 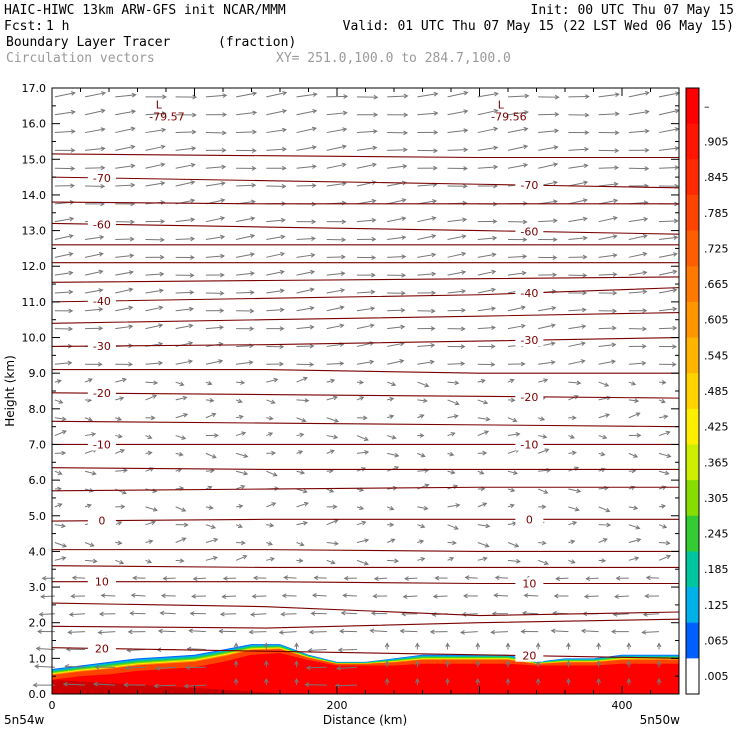 What do you see at coordinates (102, 301) in the screenshot?
I see `contour-label: -40` at bounding box center [102, 301].